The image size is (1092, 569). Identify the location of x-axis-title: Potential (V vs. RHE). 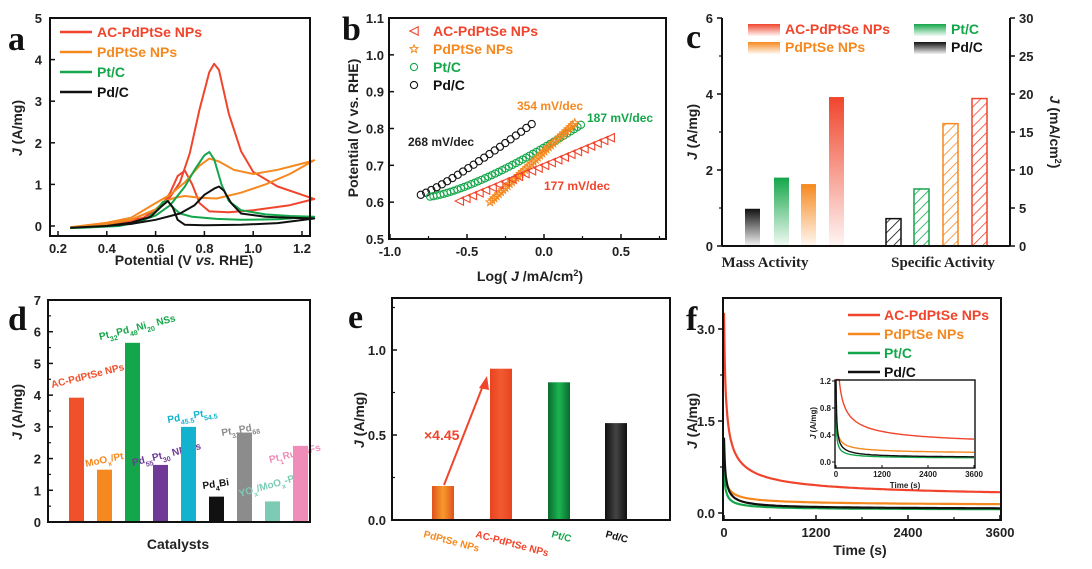
(184, 260).